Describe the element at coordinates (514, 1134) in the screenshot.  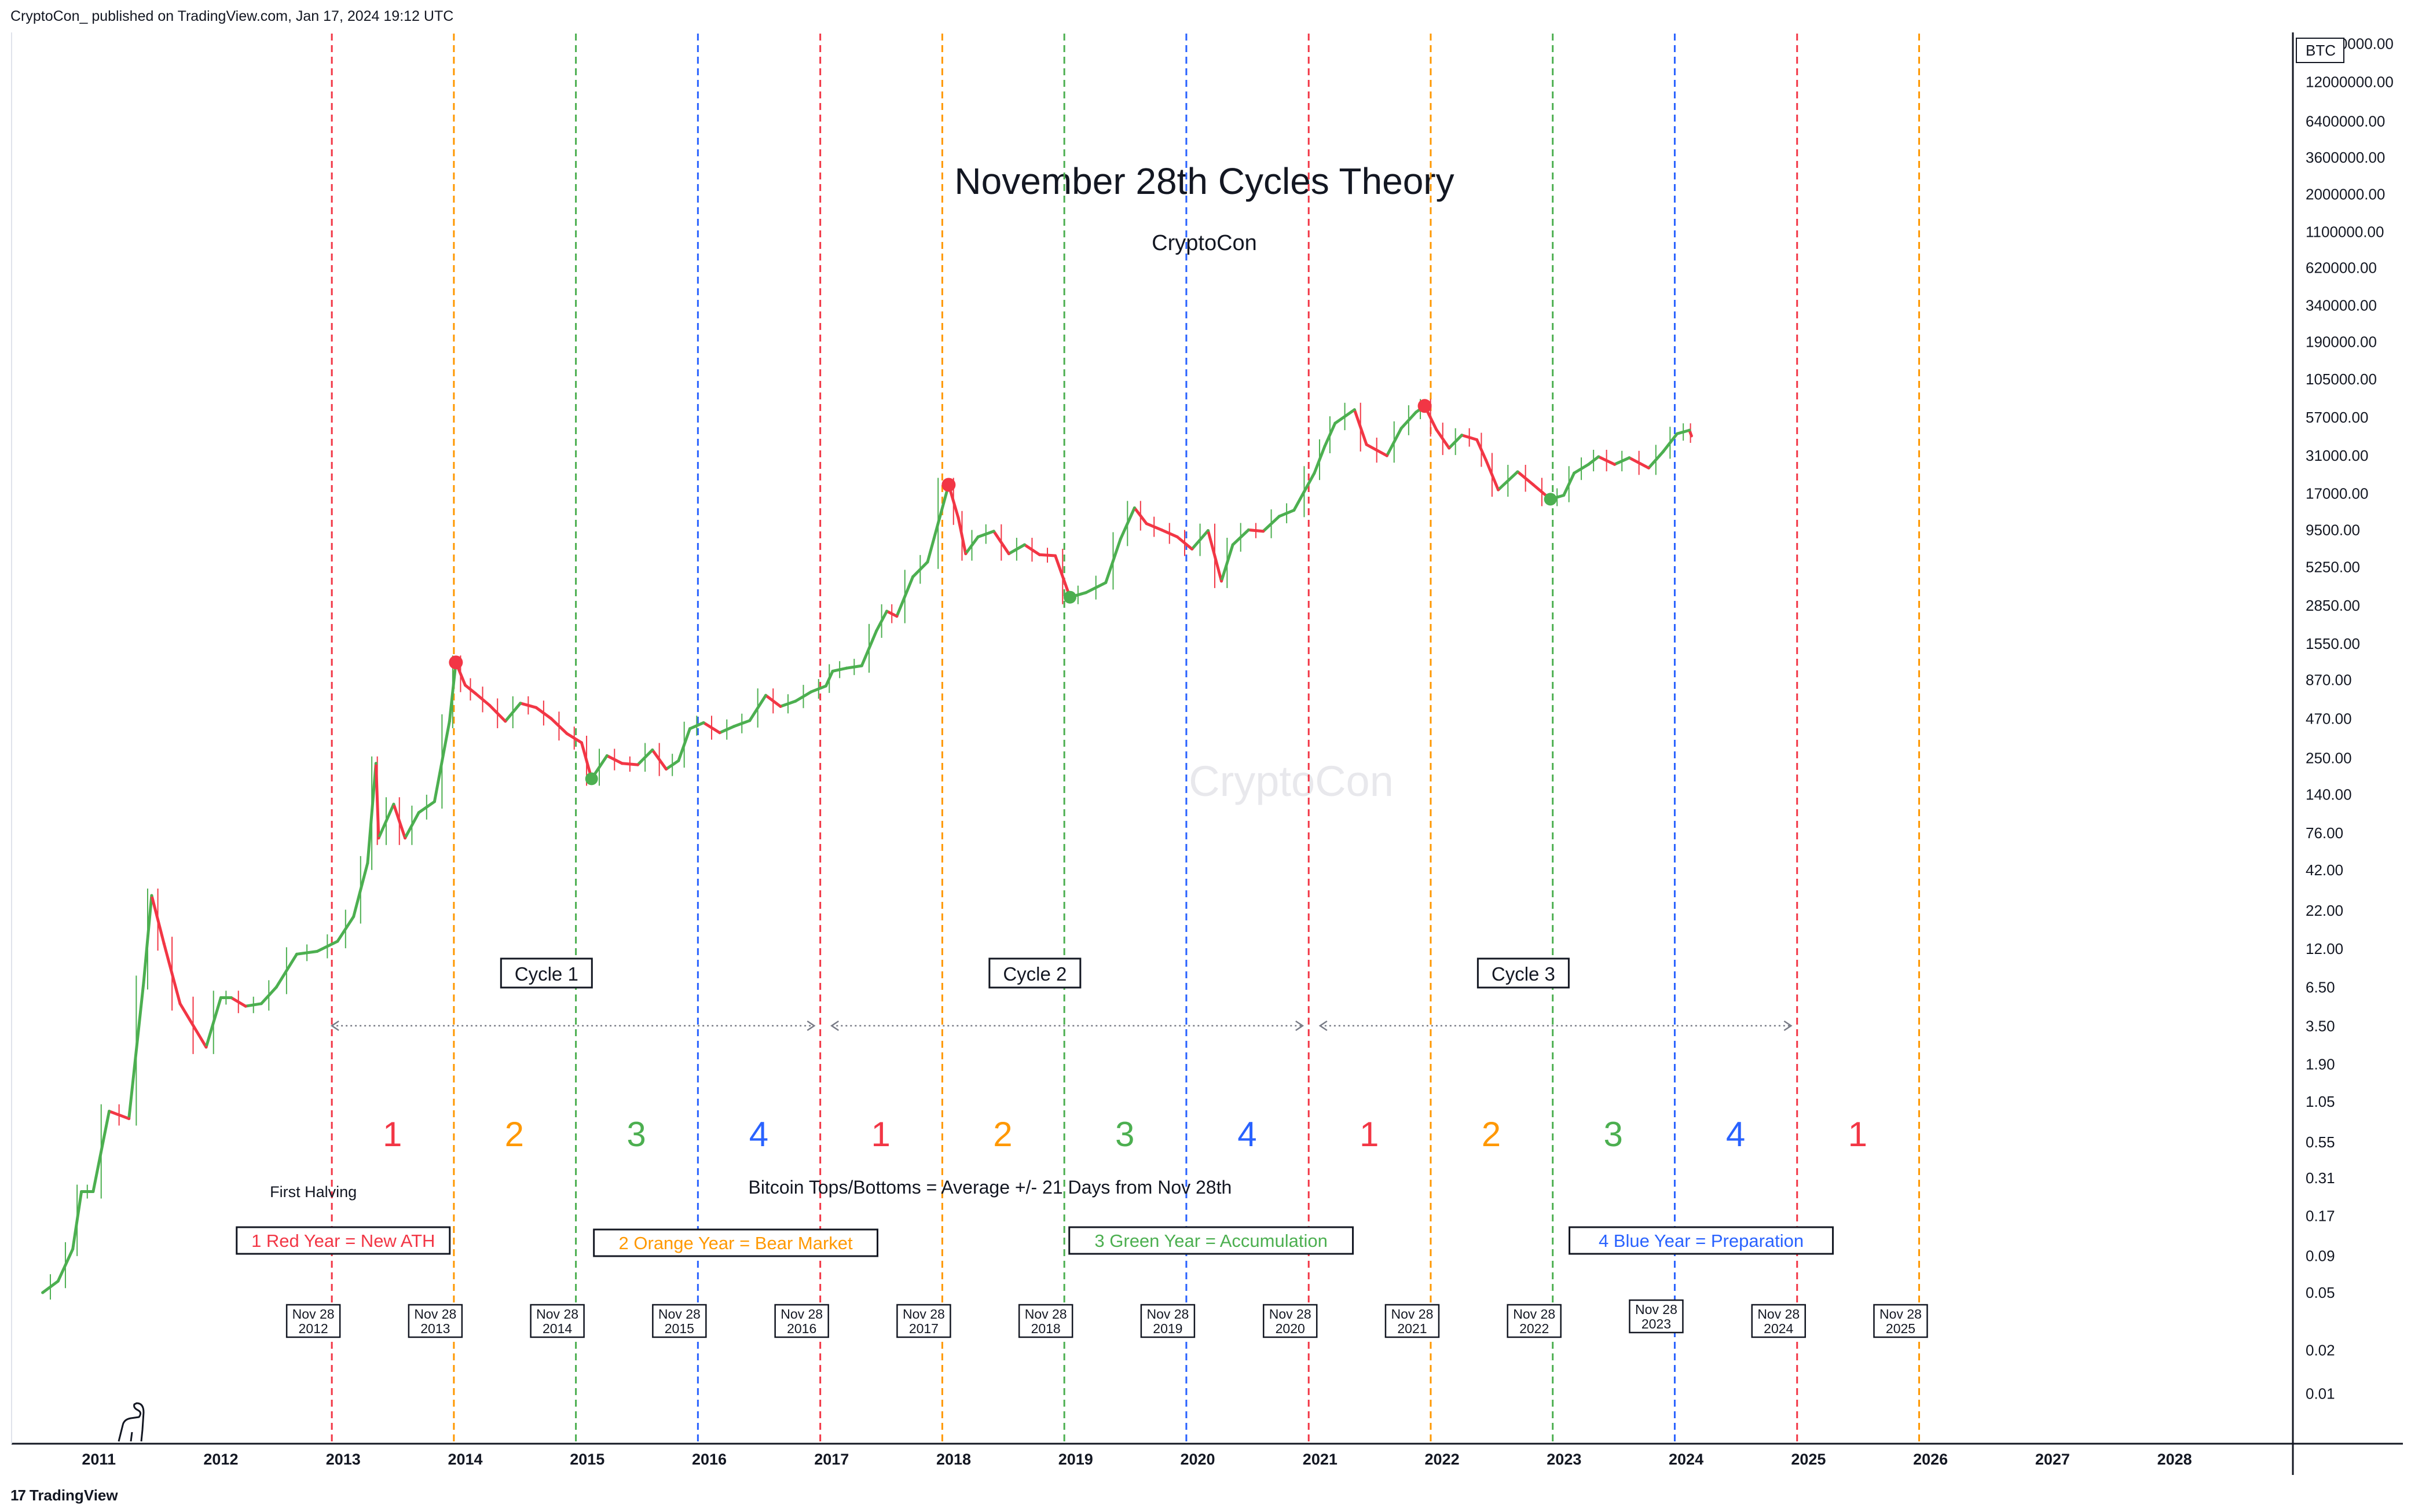
I see `year-number-2: 2` at that location.